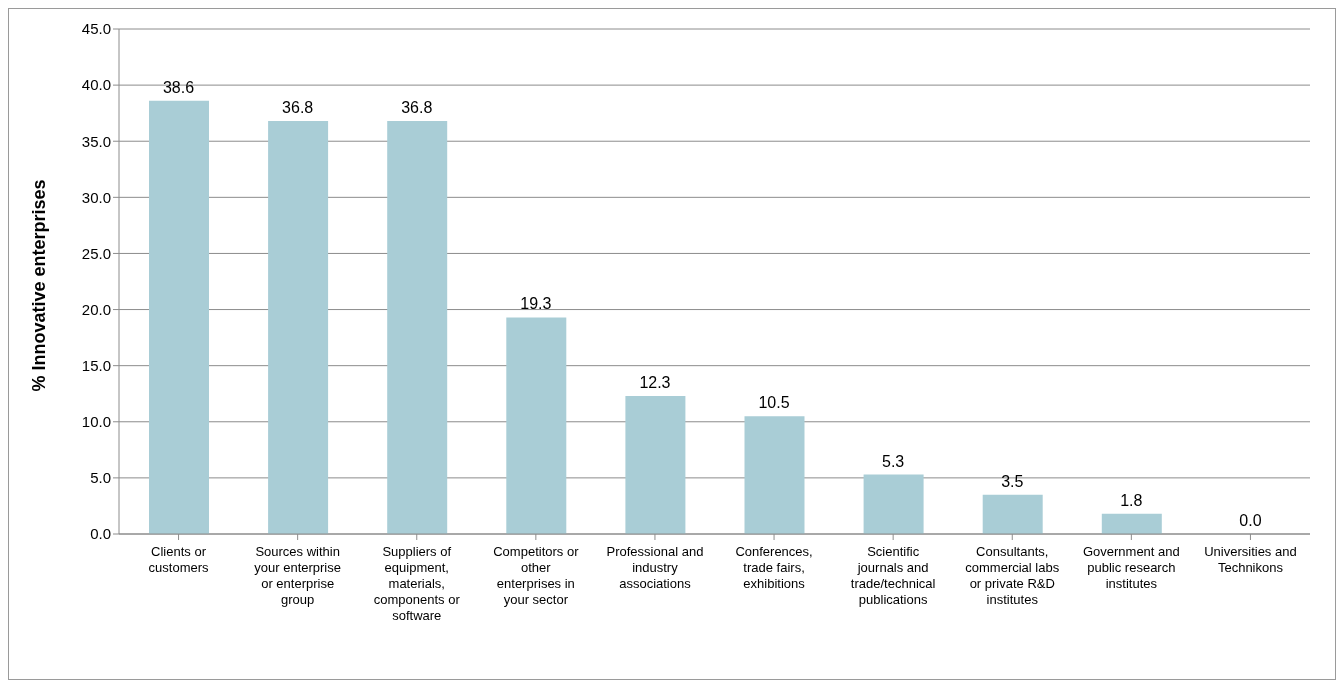  Describe the element at coordinates (96, 197) in the screenshot. I see `y-tick-label: 30.0` at that location.